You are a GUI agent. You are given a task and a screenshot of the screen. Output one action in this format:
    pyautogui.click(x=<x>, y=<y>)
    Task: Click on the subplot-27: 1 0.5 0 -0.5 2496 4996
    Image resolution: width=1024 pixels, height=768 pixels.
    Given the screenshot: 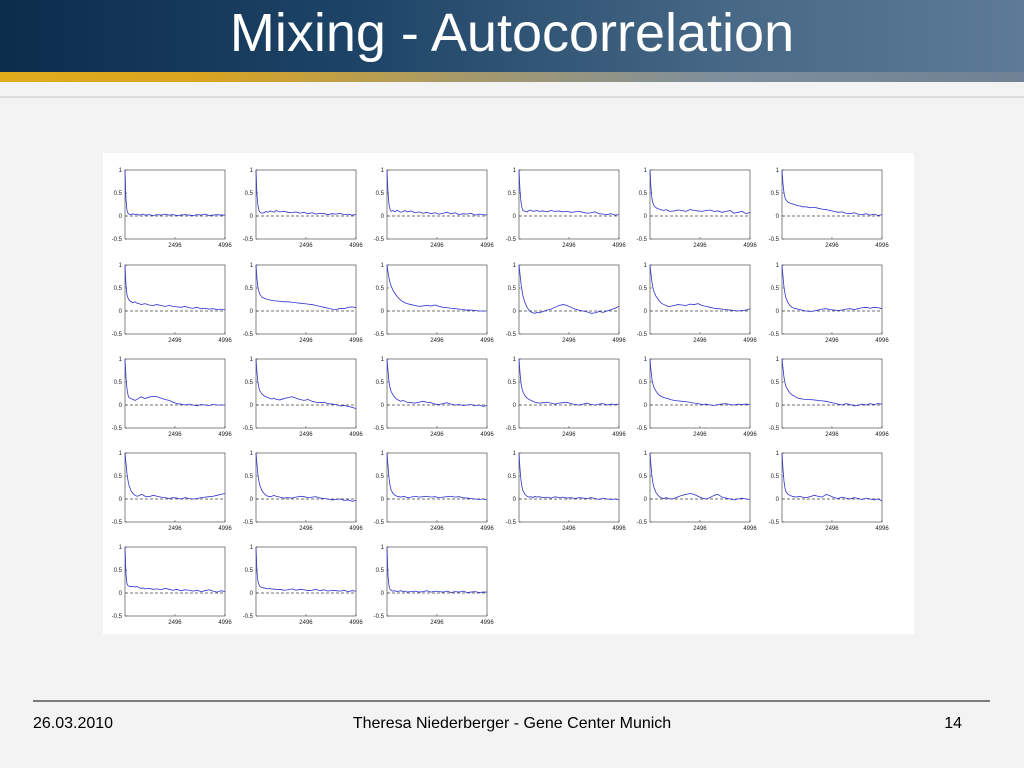 What is the action you would take?
    pyautogui.click(x=434, y=585)
    